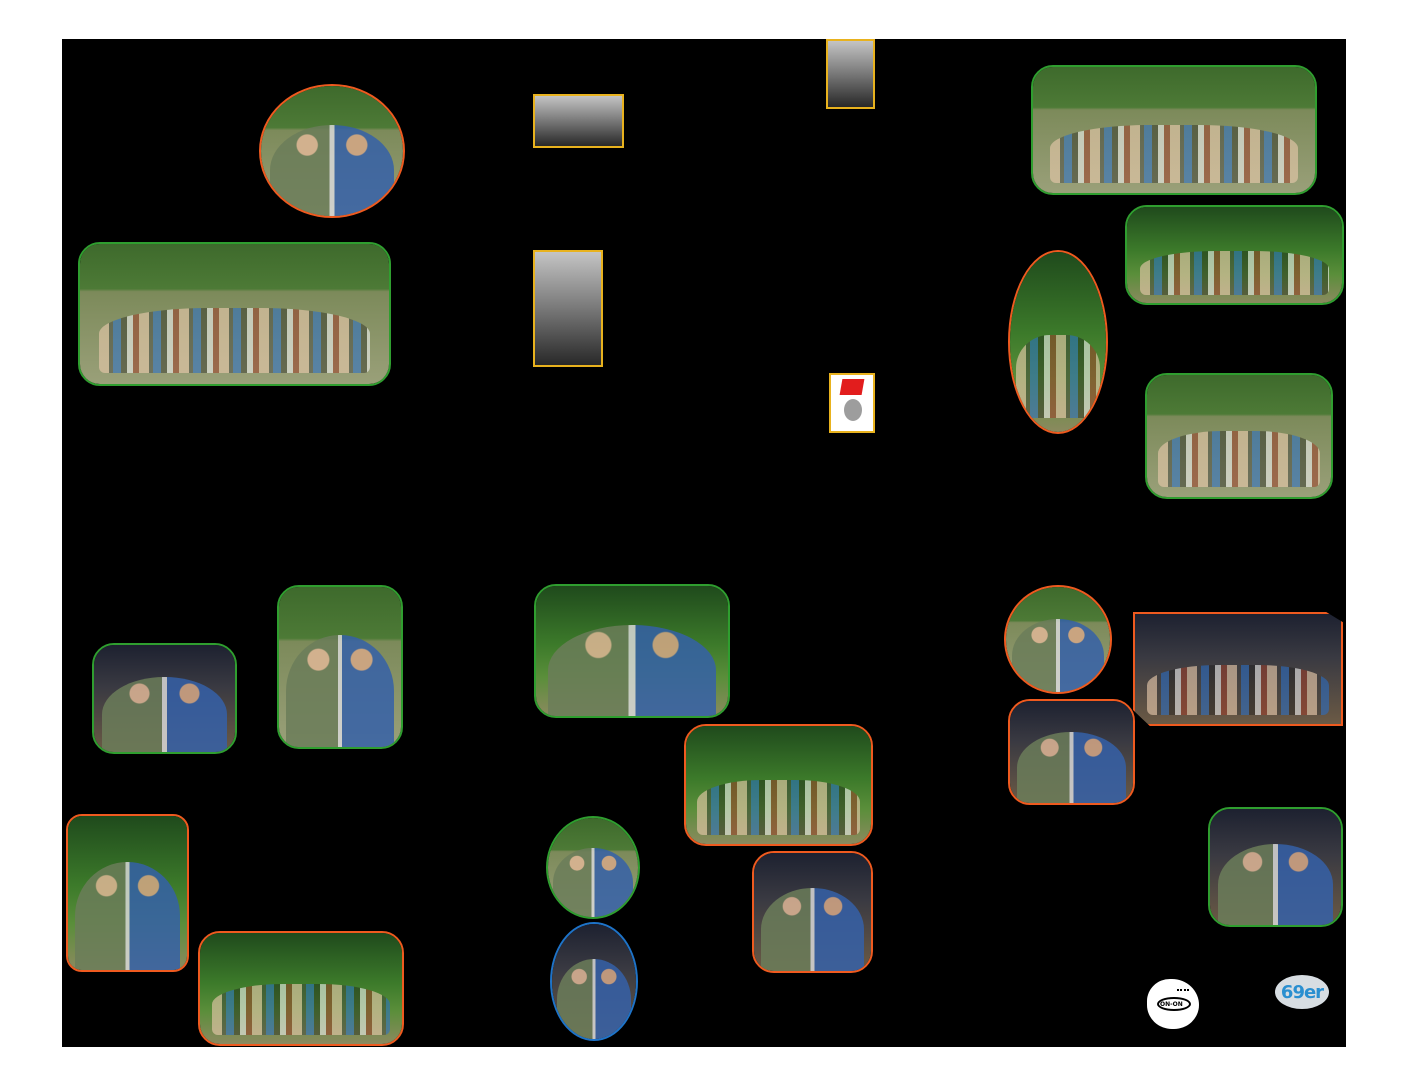 The height and width of the screenshot is (1088, 1408). Describe the element at coordinates (1071, 752) in the screenshot. I see `photo-group-drinks-night` at that location.